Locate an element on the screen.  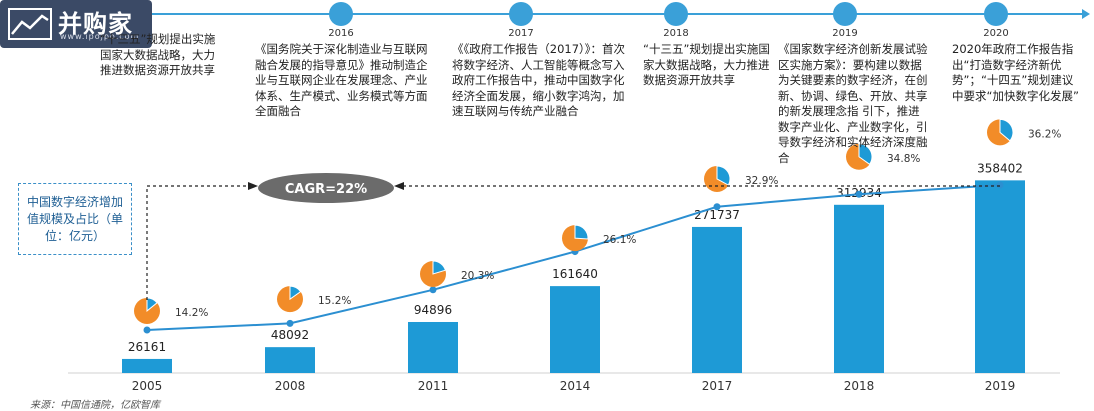
share-label: 14.2% is located at coordinates (191, 313).